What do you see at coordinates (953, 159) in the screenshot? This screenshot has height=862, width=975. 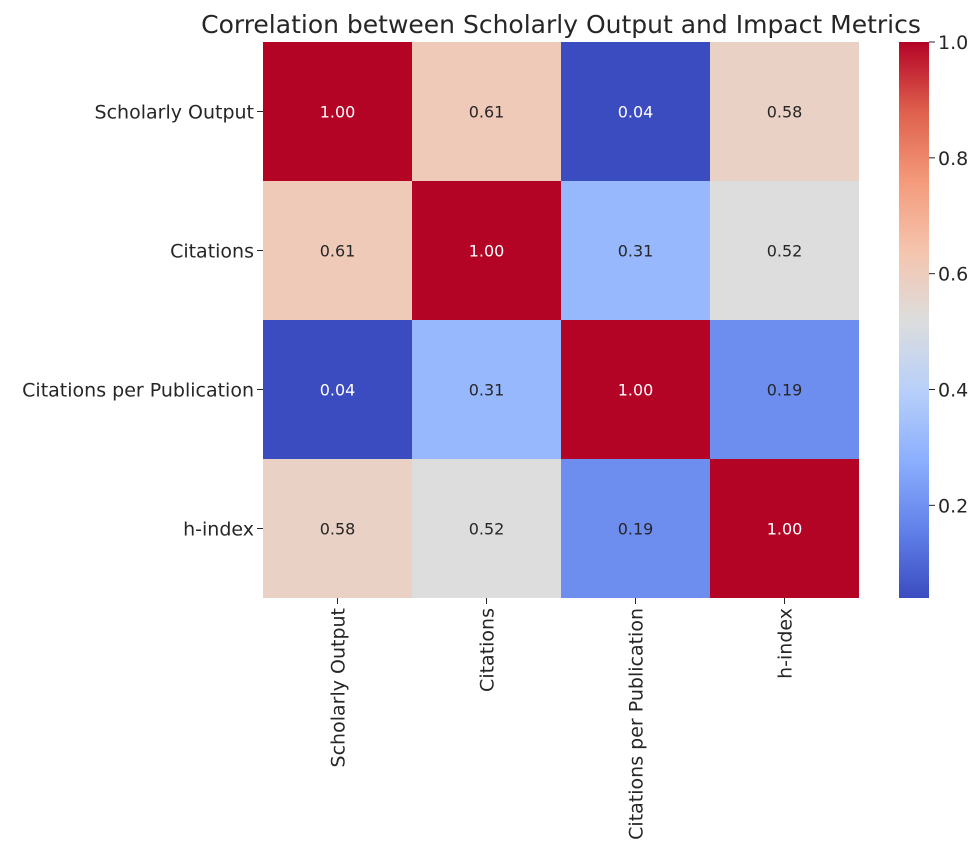 I see `colorbar-tick-label: 0.8` at bounding box center [953, 159].